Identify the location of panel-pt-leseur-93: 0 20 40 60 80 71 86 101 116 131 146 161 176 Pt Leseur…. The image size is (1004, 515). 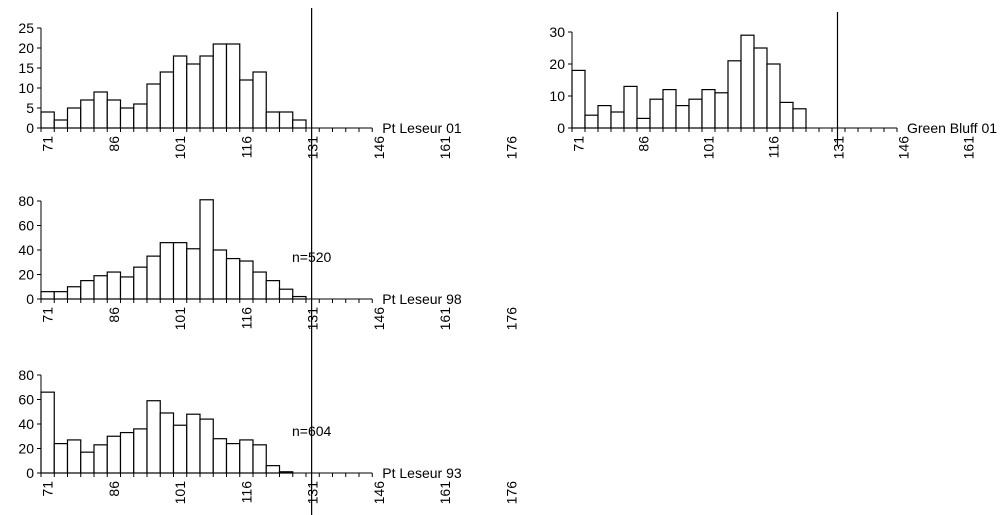
(268, 435).